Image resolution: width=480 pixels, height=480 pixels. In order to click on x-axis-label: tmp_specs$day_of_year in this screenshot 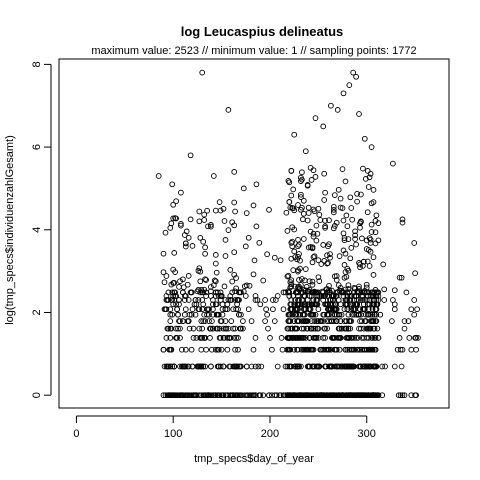, I will do `click(254, 459)`.